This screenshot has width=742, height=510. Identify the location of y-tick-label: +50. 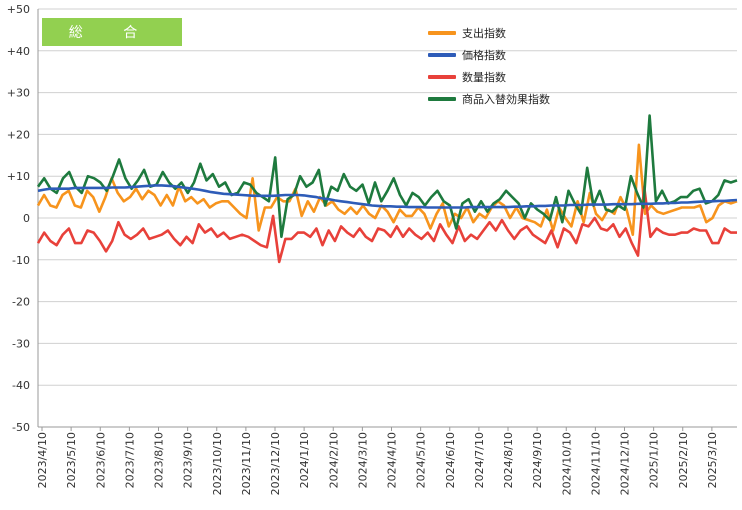
(18, 9).